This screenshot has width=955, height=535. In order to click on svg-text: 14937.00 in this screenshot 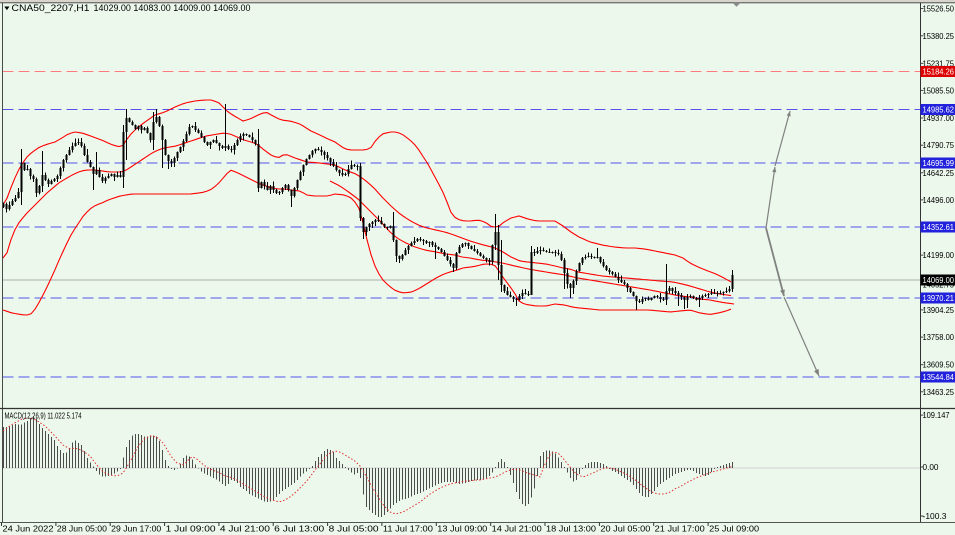, I will do `click(939, 118)`.